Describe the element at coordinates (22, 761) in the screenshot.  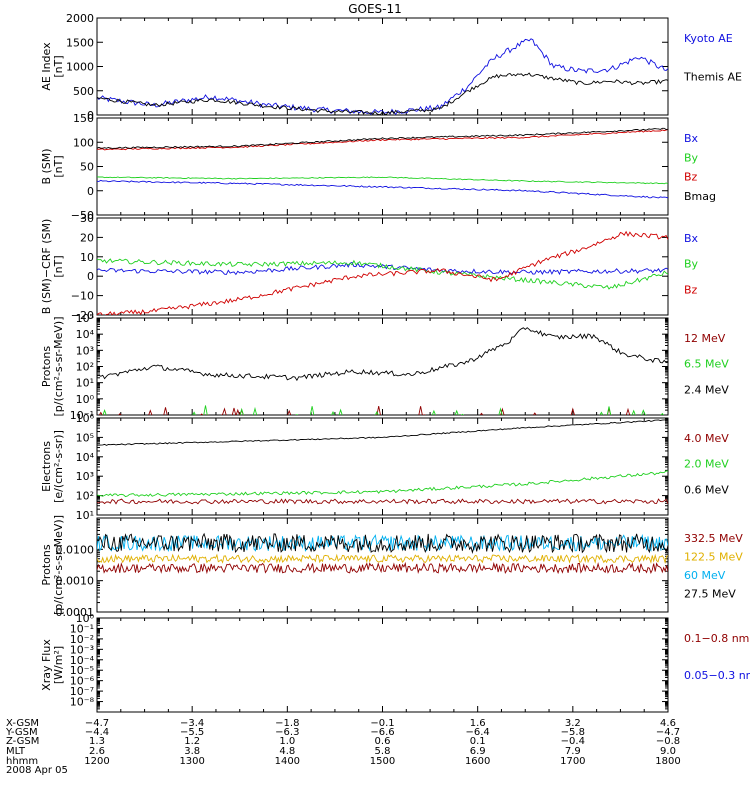
I see `x-axis-row-label: hhmm` at that location.